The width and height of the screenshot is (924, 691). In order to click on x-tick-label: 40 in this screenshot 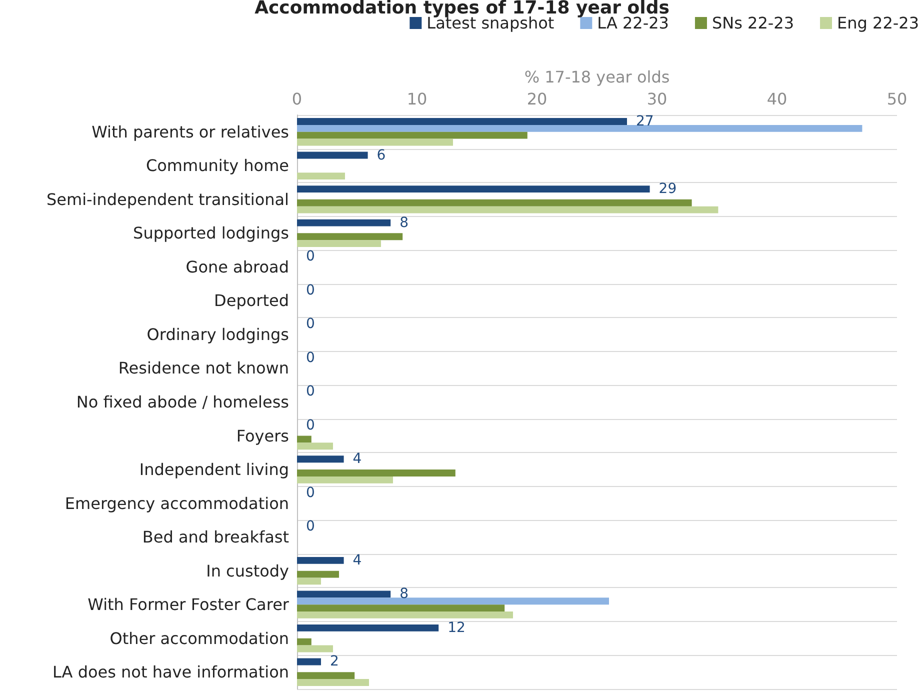, I will do `click(777, 99)`.